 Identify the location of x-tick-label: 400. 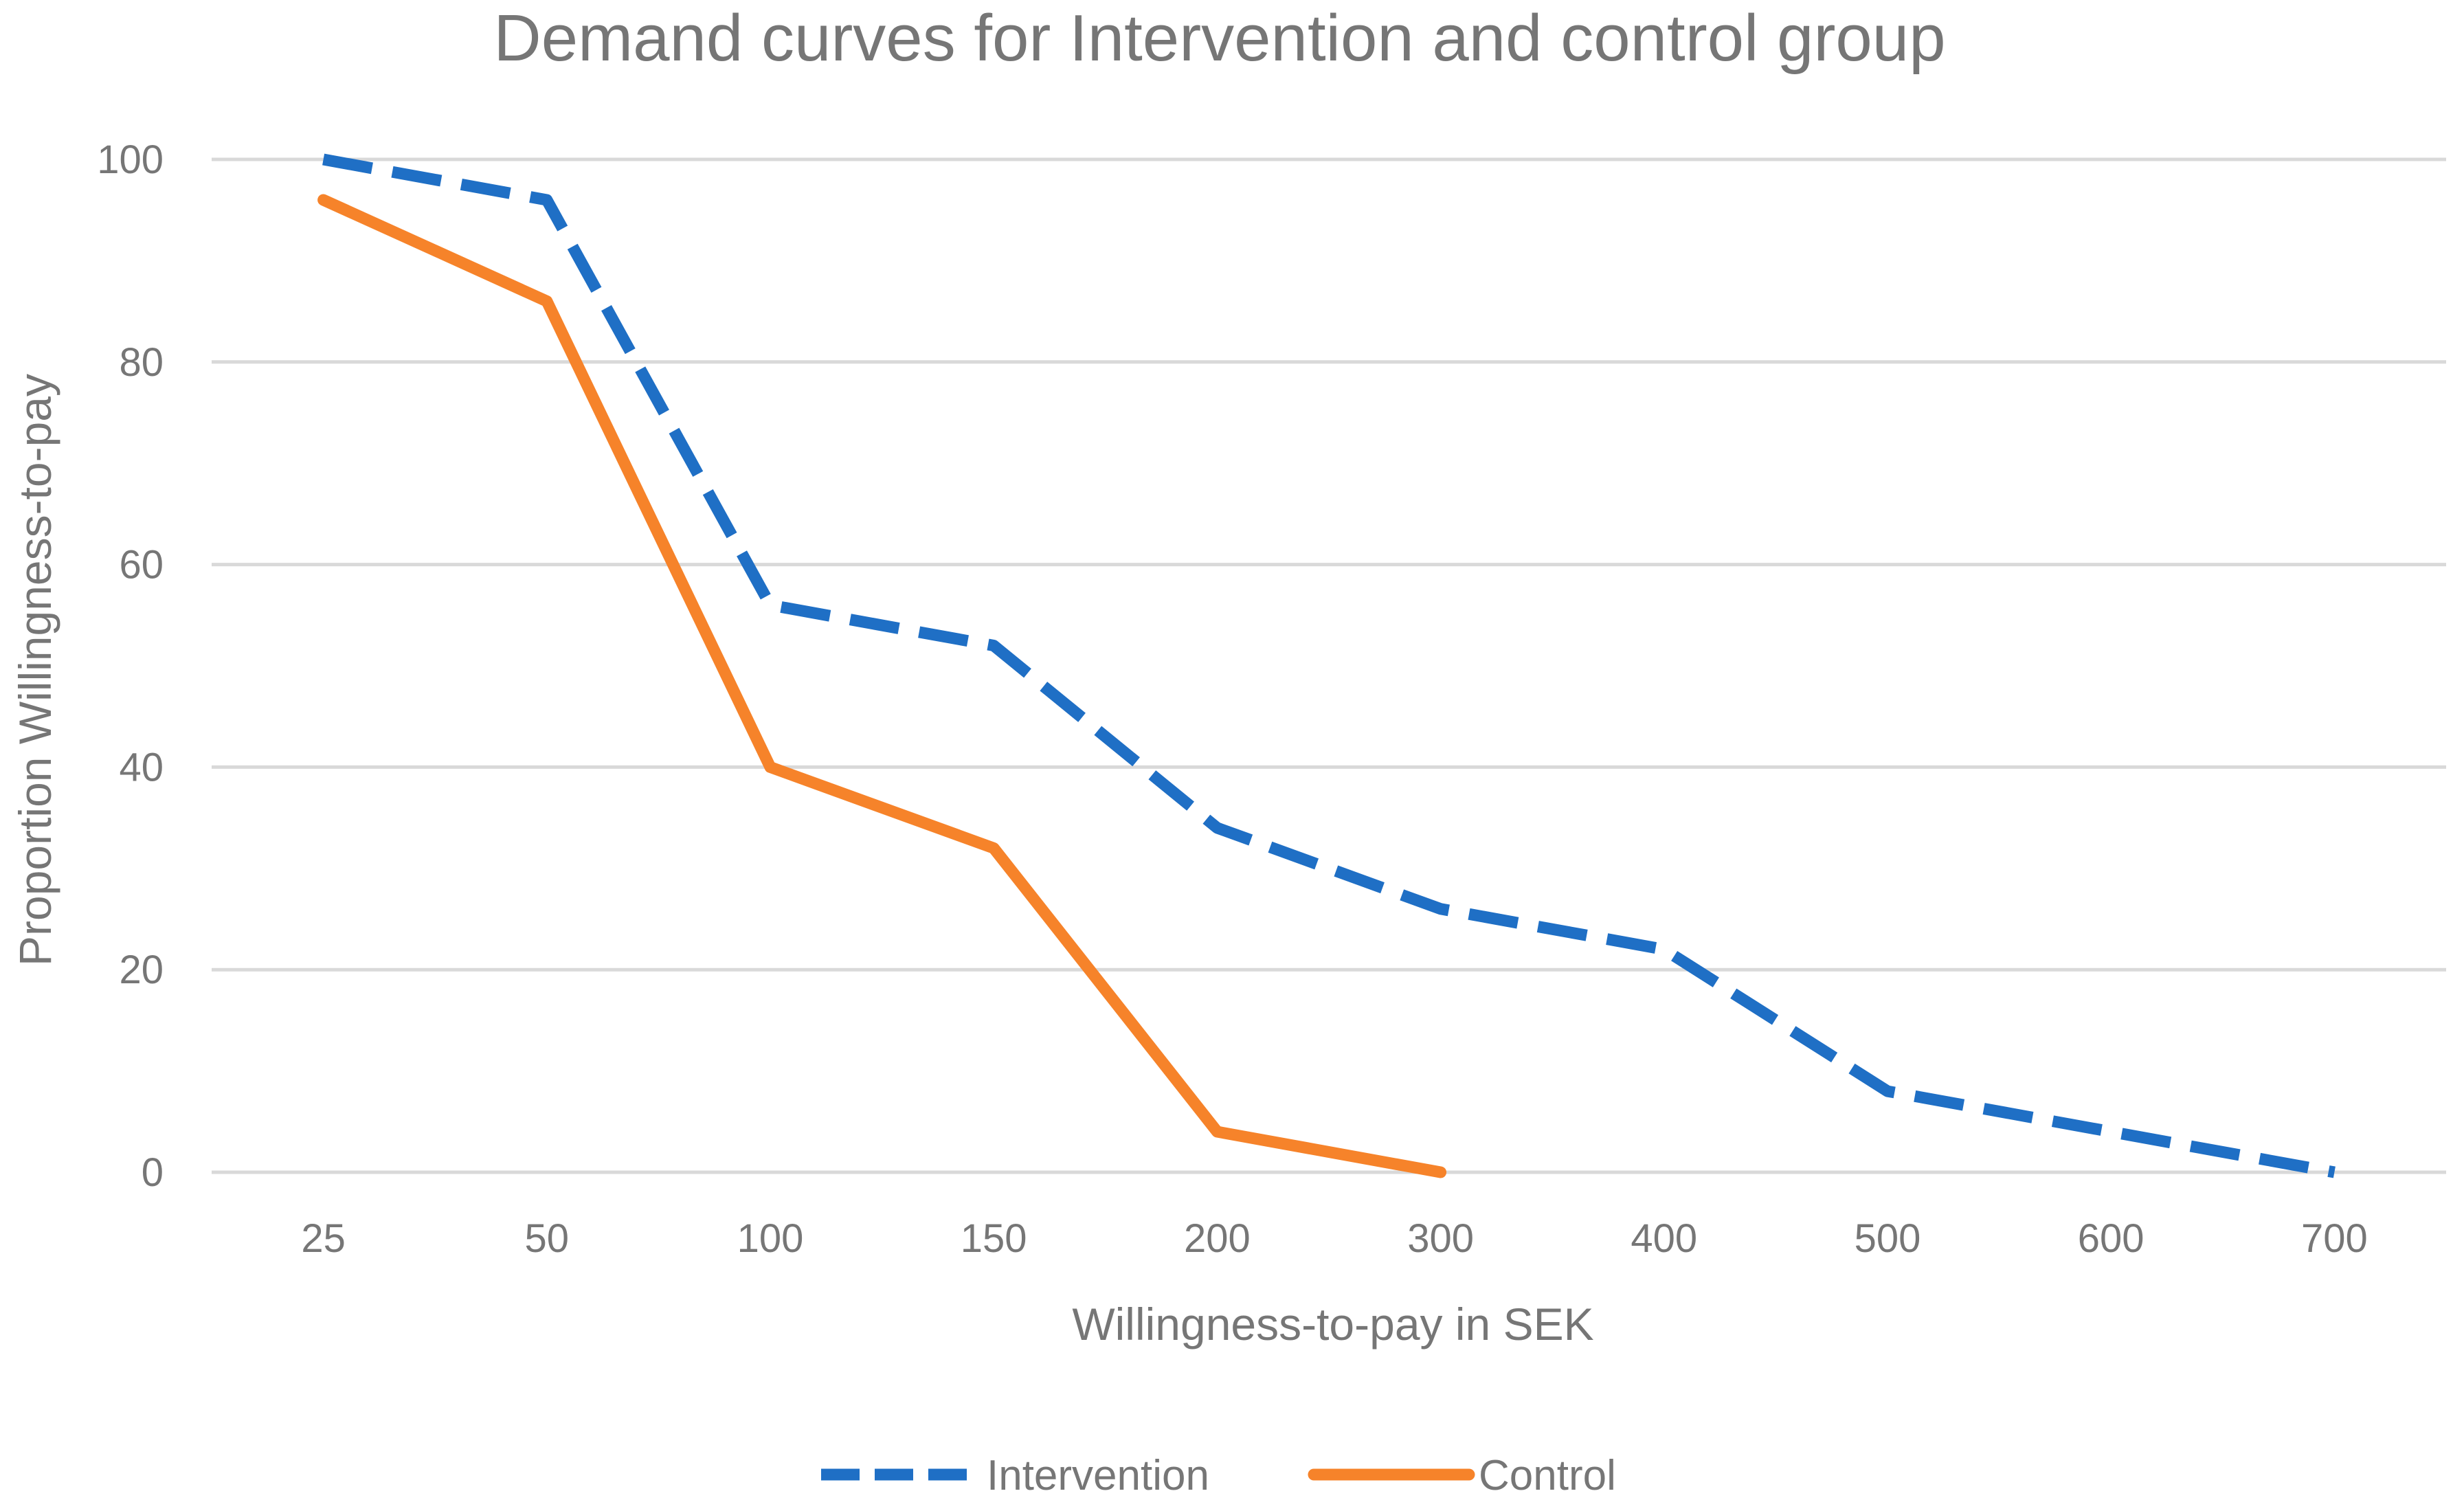
(1664, 1238).